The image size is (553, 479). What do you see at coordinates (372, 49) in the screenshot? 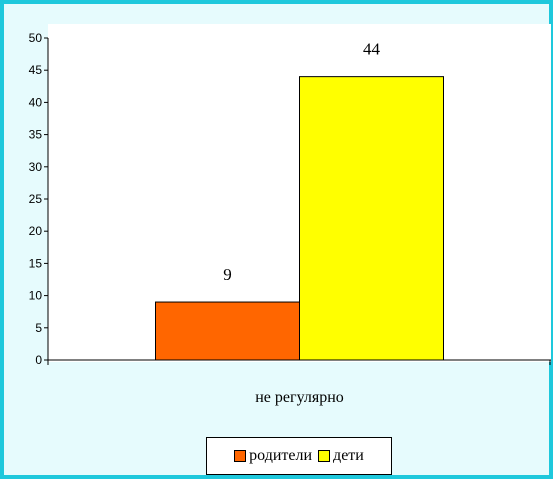
I see `data-label: 44` at bounding box center [372, 49].